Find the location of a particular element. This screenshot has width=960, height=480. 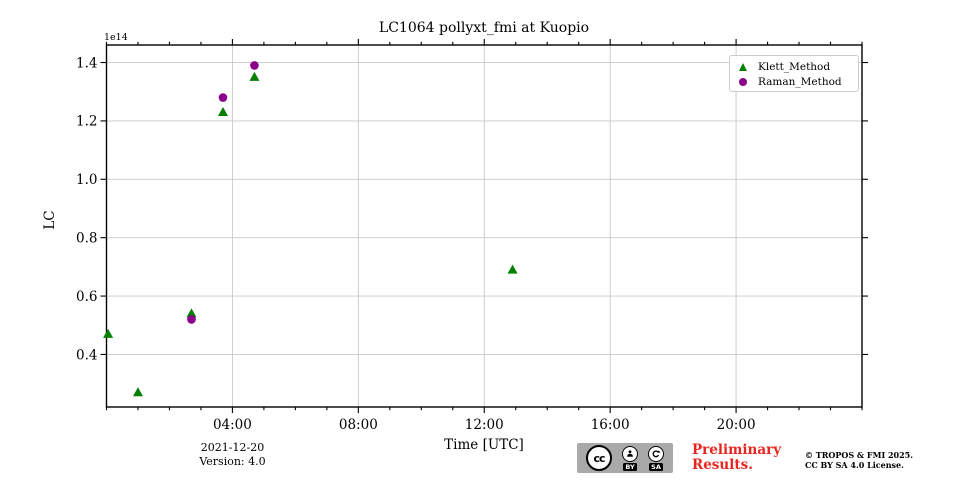

legend-entry-raman: Raman_Method is located at coordinates (795, 81).